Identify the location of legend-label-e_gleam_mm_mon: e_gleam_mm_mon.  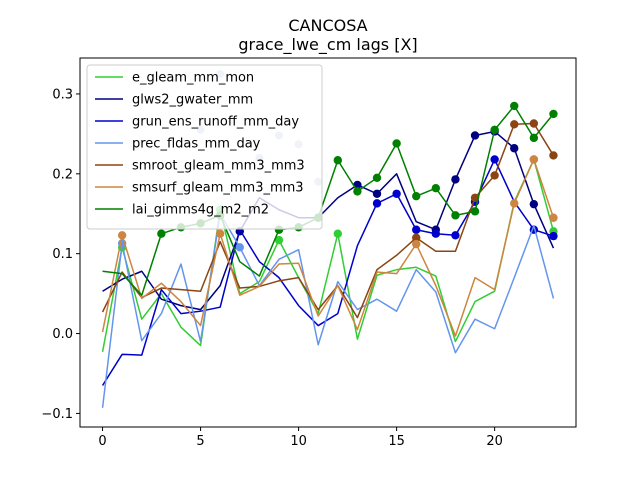
(193, 78).